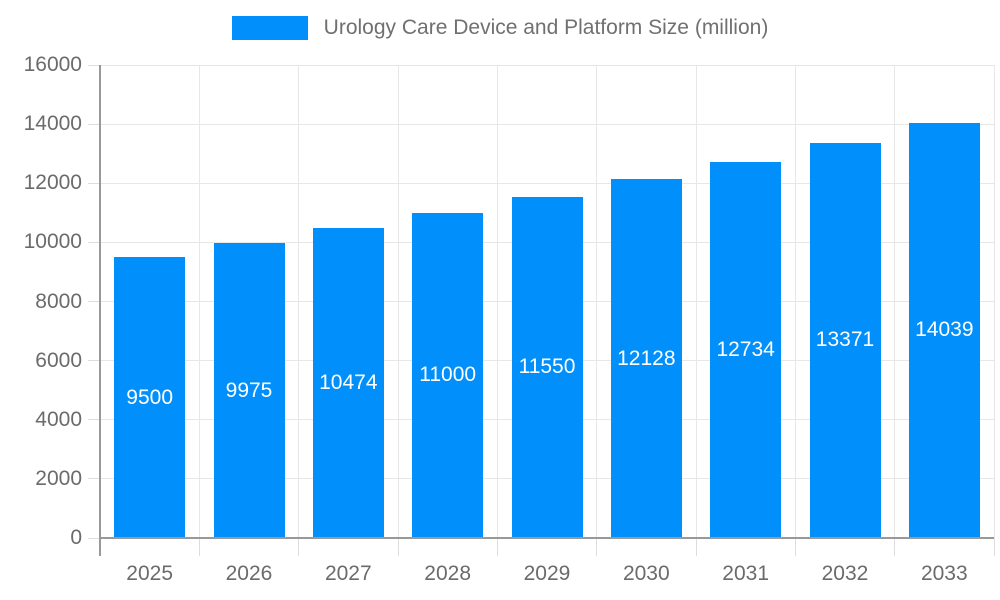 Image resolution: width=1000 pixels, height=600 pixels. Describe the element at coordinates (547, 573) in the screenshot. I see `x-axis-label: 2029` at that location.